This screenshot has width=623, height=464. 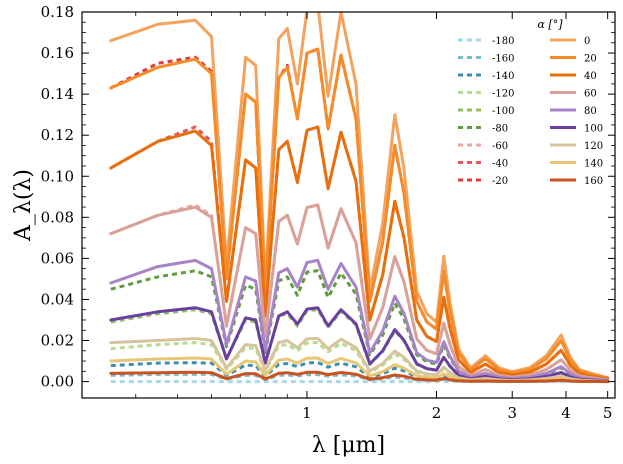 I want to click on legend-label--20: -20, so click(x=500, y=181).